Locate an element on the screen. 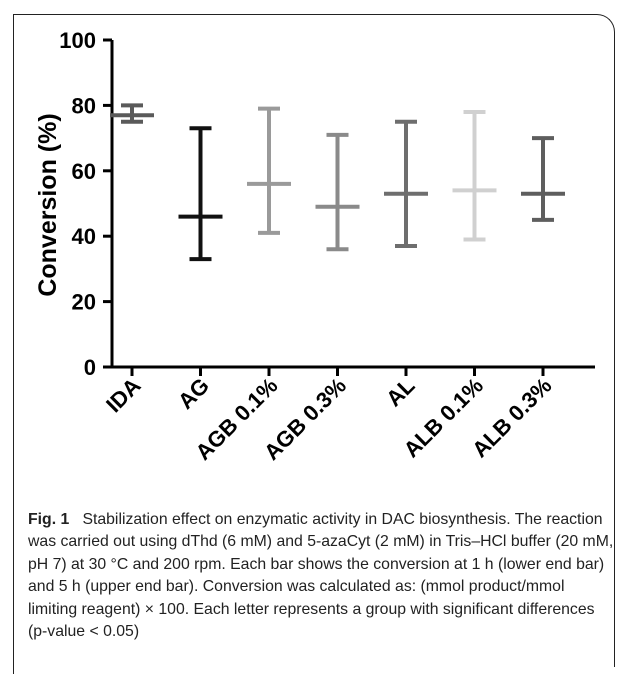  y-axis-label: Conversion (%) is located at coordinates (48, 204).